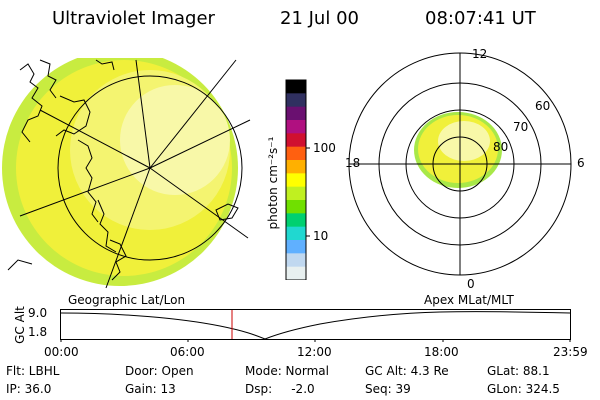 The width and height of the screenshot is (600, 400). I want to click on mlt-label-6: 6, so click(581, 163).